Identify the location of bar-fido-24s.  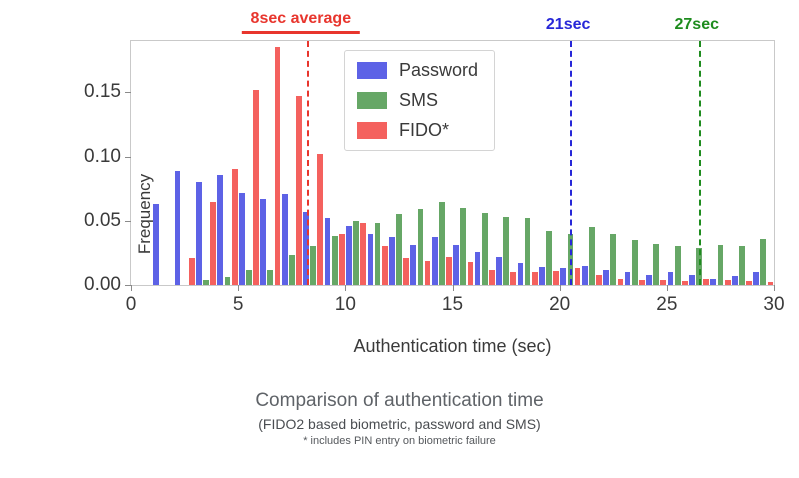
(663, 282).